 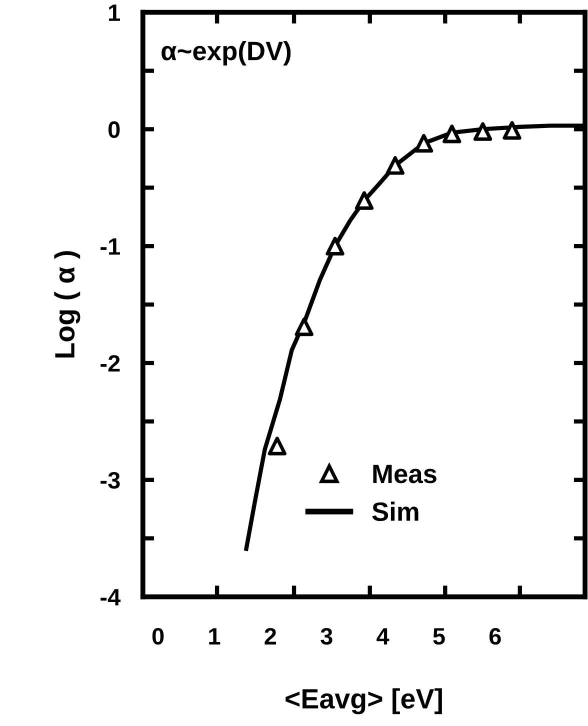 I want to click on y-tick-label: -1, so click(x=110, y=246).